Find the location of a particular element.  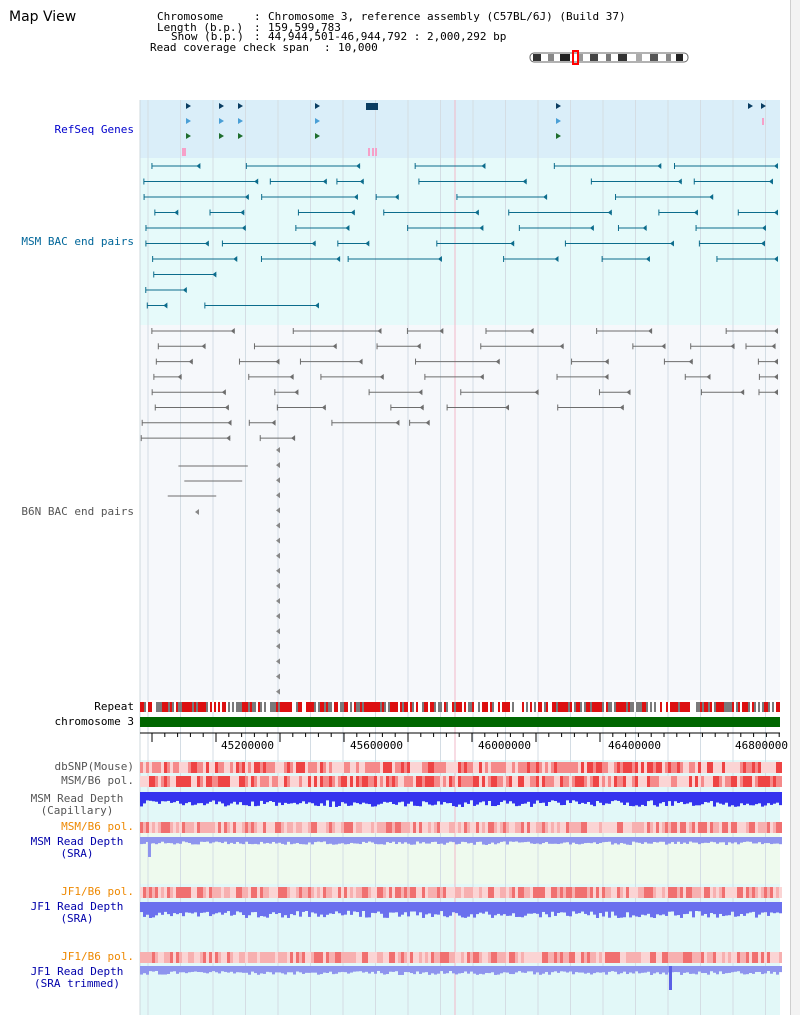

refseq-genes-label: RefSeq Genes is located at coordinates (94, 129).